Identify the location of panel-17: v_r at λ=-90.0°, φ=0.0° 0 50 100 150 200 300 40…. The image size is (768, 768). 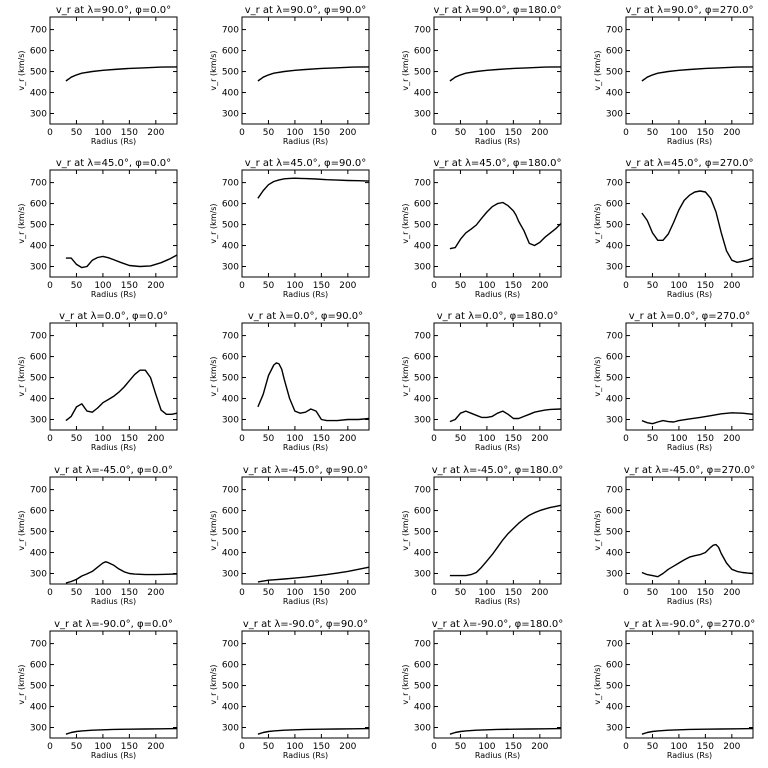
(97, 689).